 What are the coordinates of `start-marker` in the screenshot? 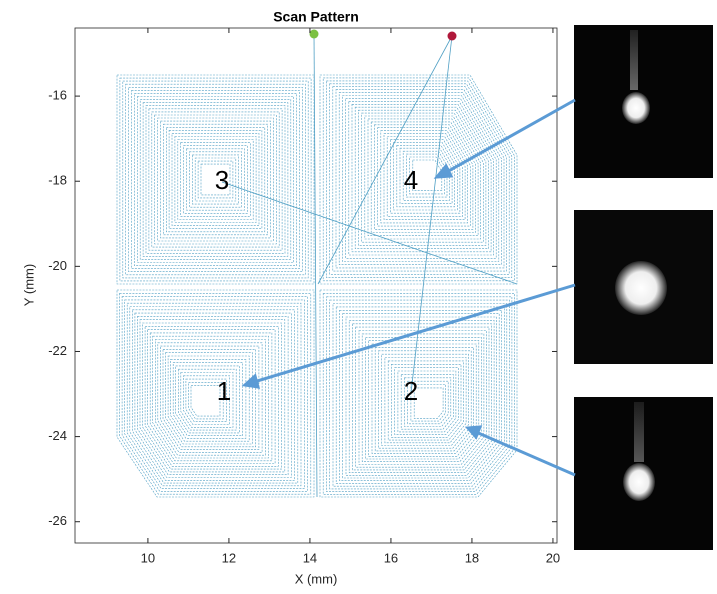 It's located at (314, 34).